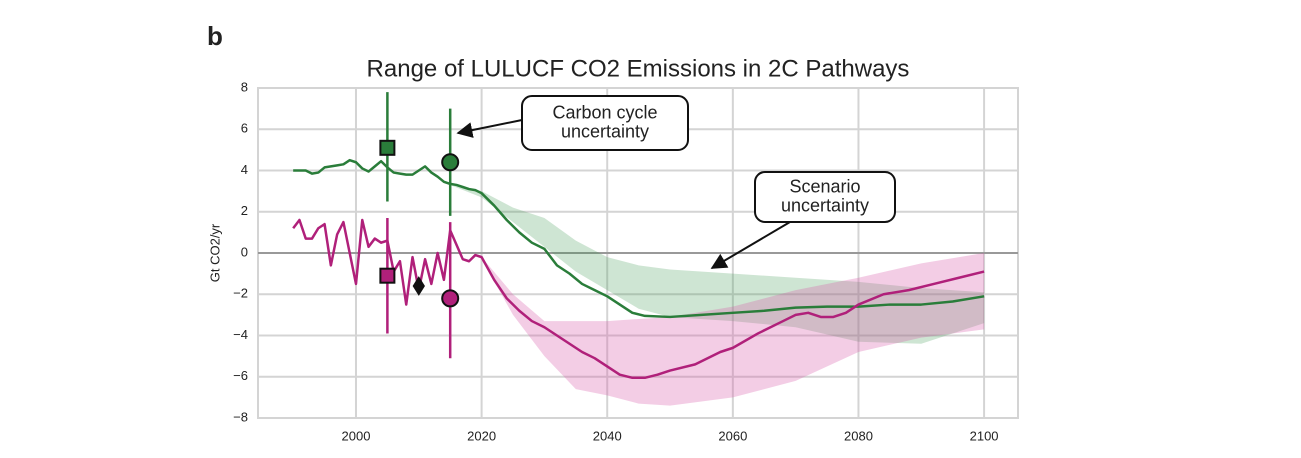 This screenshot has width=1301, height=458. I want to click on x-tick-label: 2000, so click(356, 435).